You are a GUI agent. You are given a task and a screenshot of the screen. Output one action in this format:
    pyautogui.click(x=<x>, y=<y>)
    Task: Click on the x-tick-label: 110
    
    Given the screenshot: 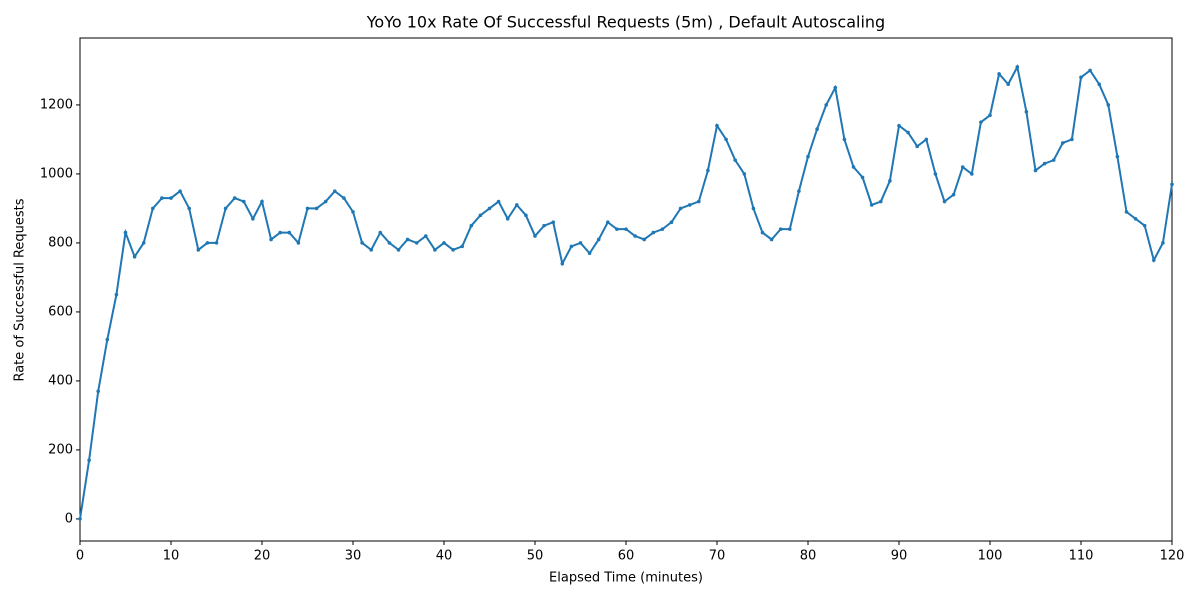 What is the action you would take?
    pyautogui.click(x=1081, y=556)
    